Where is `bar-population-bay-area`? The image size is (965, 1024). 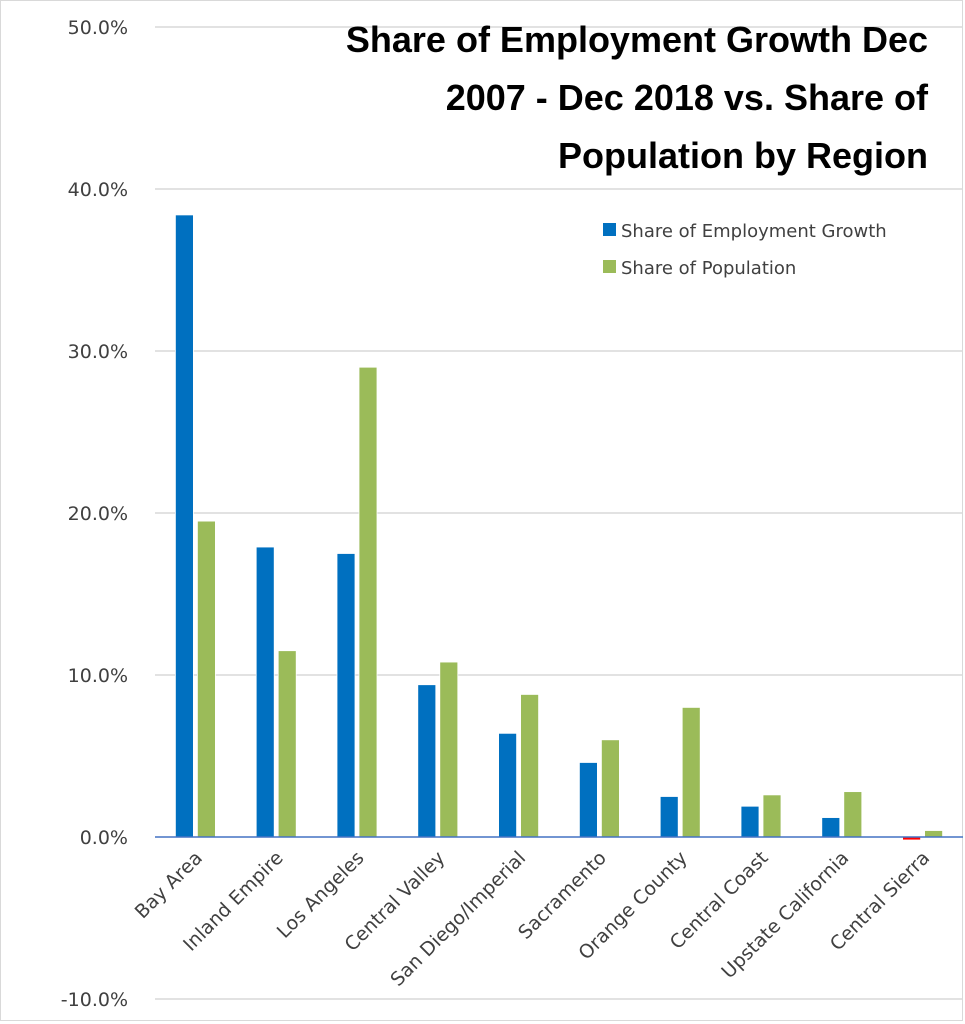 bar-population-bay-area is located at coordinates (206, 679).